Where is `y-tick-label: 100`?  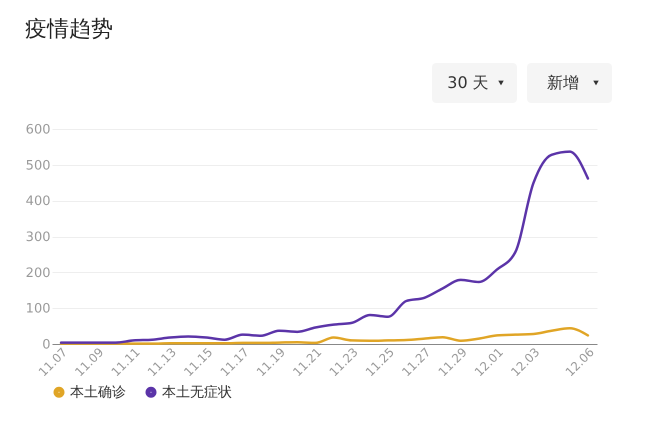
y-tick-label: 100 is located at coordinates (38, 309).